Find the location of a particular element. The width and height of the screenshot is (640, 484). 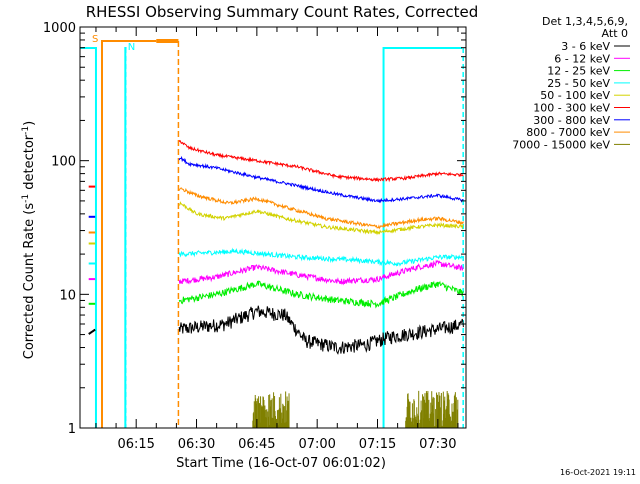

series-300-800-kev is located at coordinates (276, 186).